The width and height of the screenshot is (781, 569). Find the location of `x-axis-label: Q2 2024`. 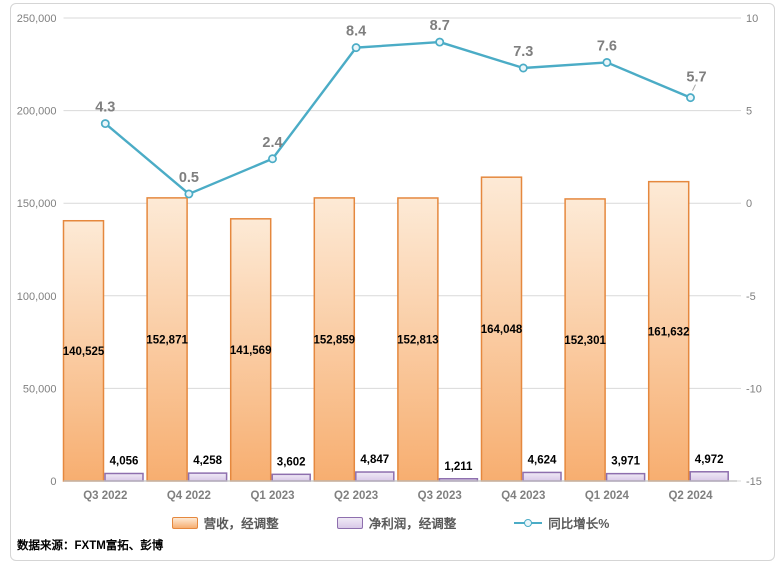

x-axis-label: Q2 2024 is located at coordinates (690, 496).